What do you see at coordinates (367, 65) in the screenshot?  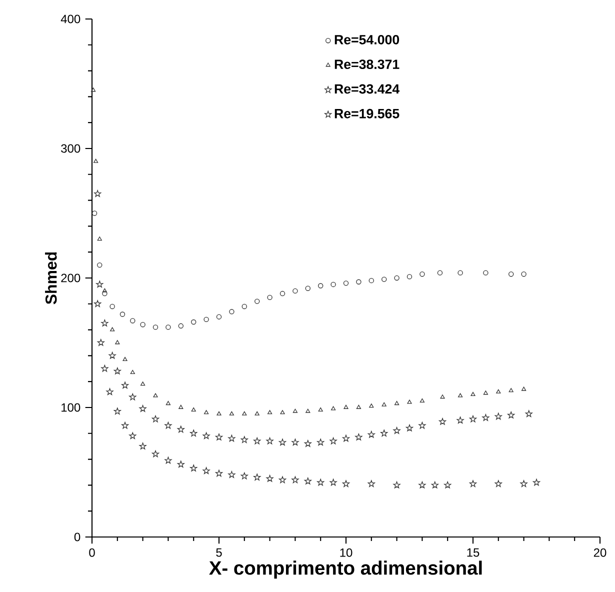 I see `legend-label: Re=38.371` at bounding box center [367, 65].